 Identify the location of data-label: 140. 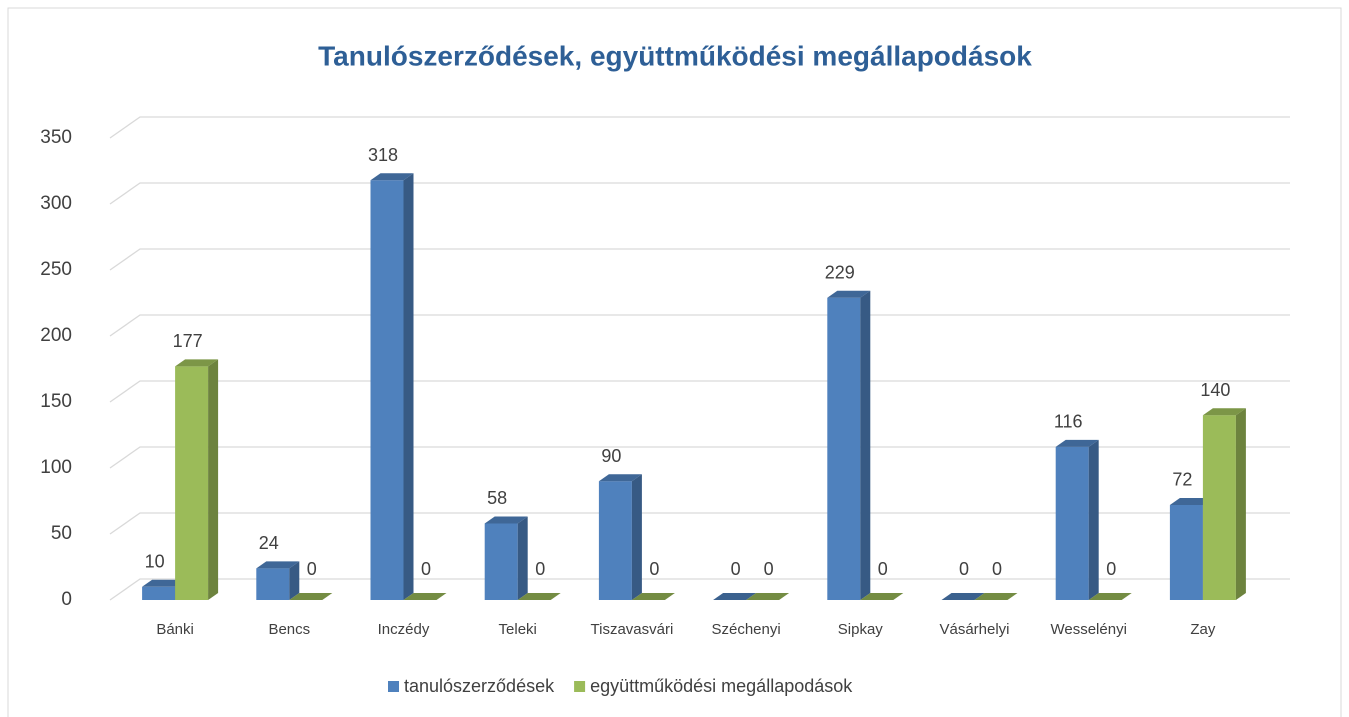
(1215, 390).